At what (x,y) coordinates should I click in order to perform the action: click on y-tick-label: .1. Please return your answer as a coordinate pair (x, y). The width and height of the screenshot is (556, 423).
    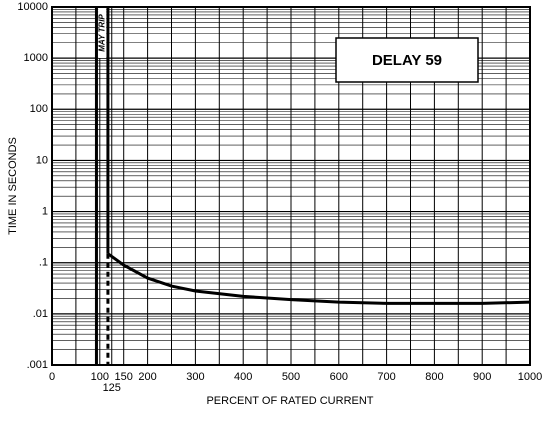
    Looking at the image, I should click on (43, 263).